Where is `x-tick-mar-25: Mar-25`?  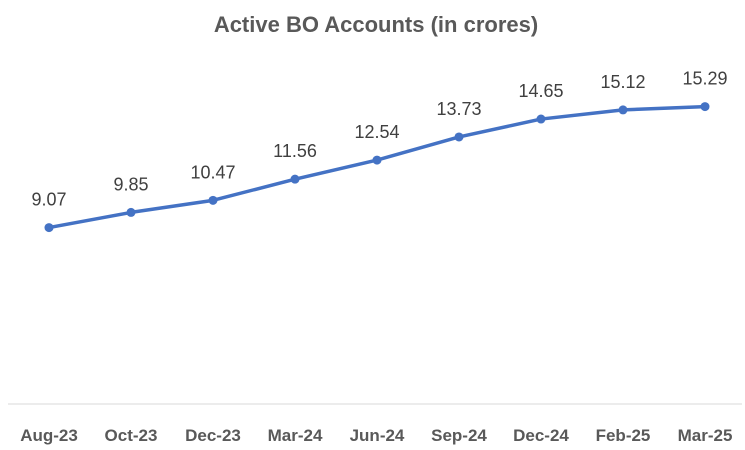 x-tick-mar-25: Mar-25 is located at coordinates (705, 435).